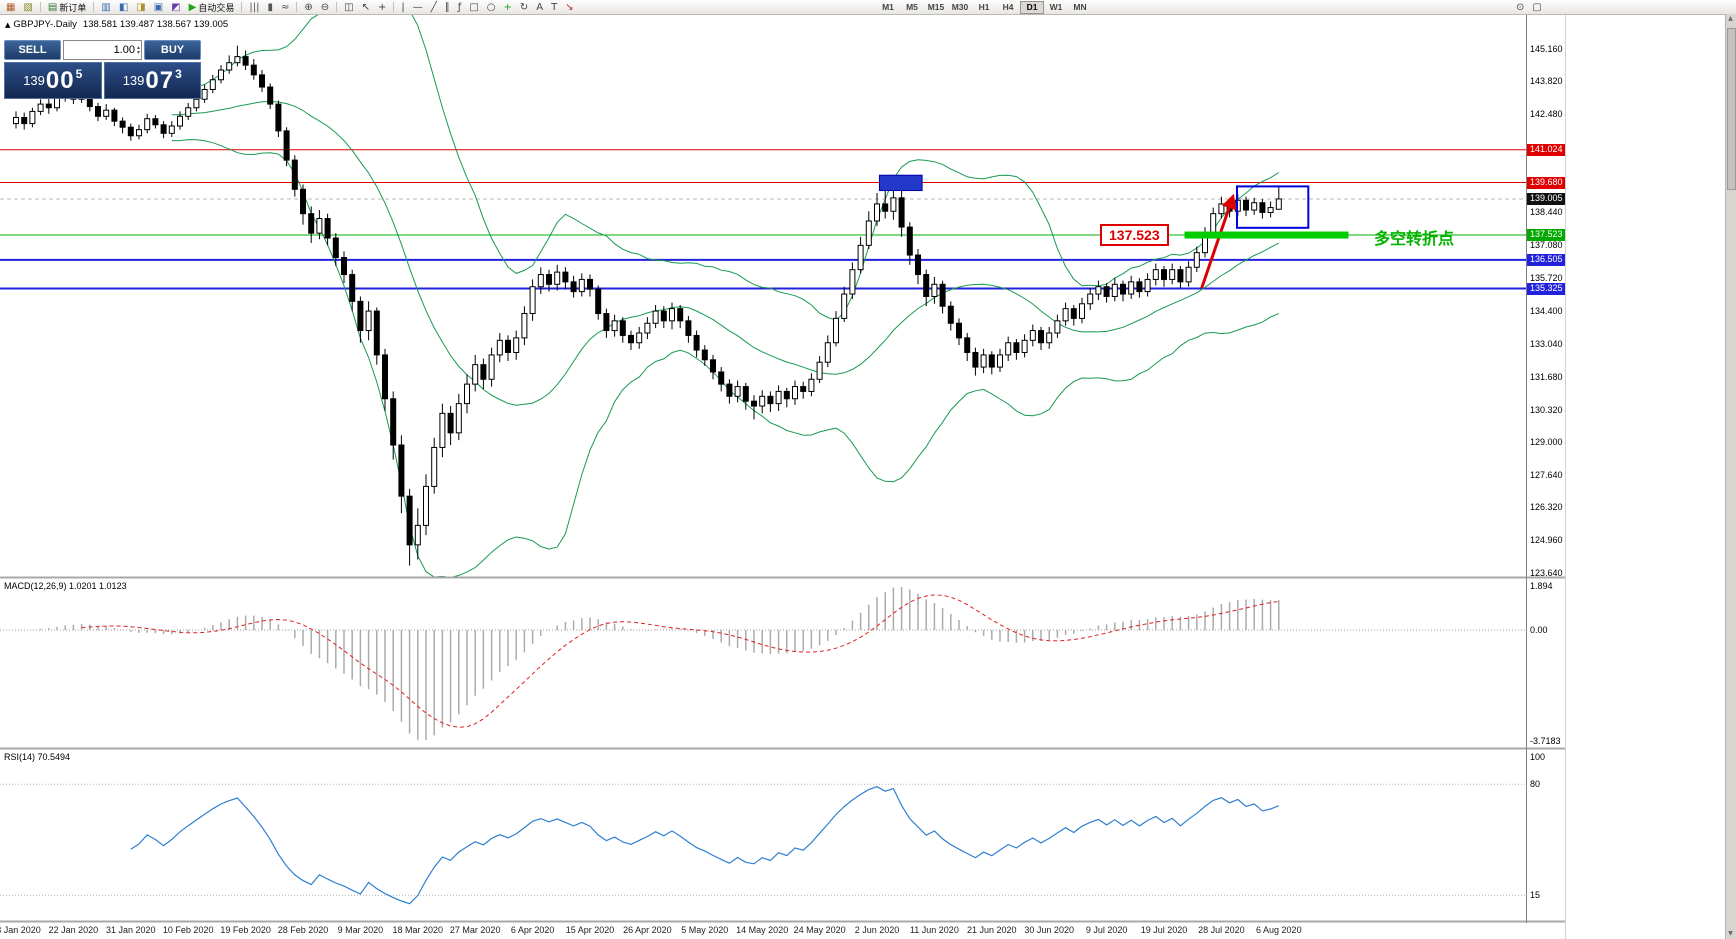 The image size is (1736, 939). What do you see at coordinates (1106, 930) in the screenshot?
I see `date-label: 9 Jul 2020` at bounding box center [1106, 930].